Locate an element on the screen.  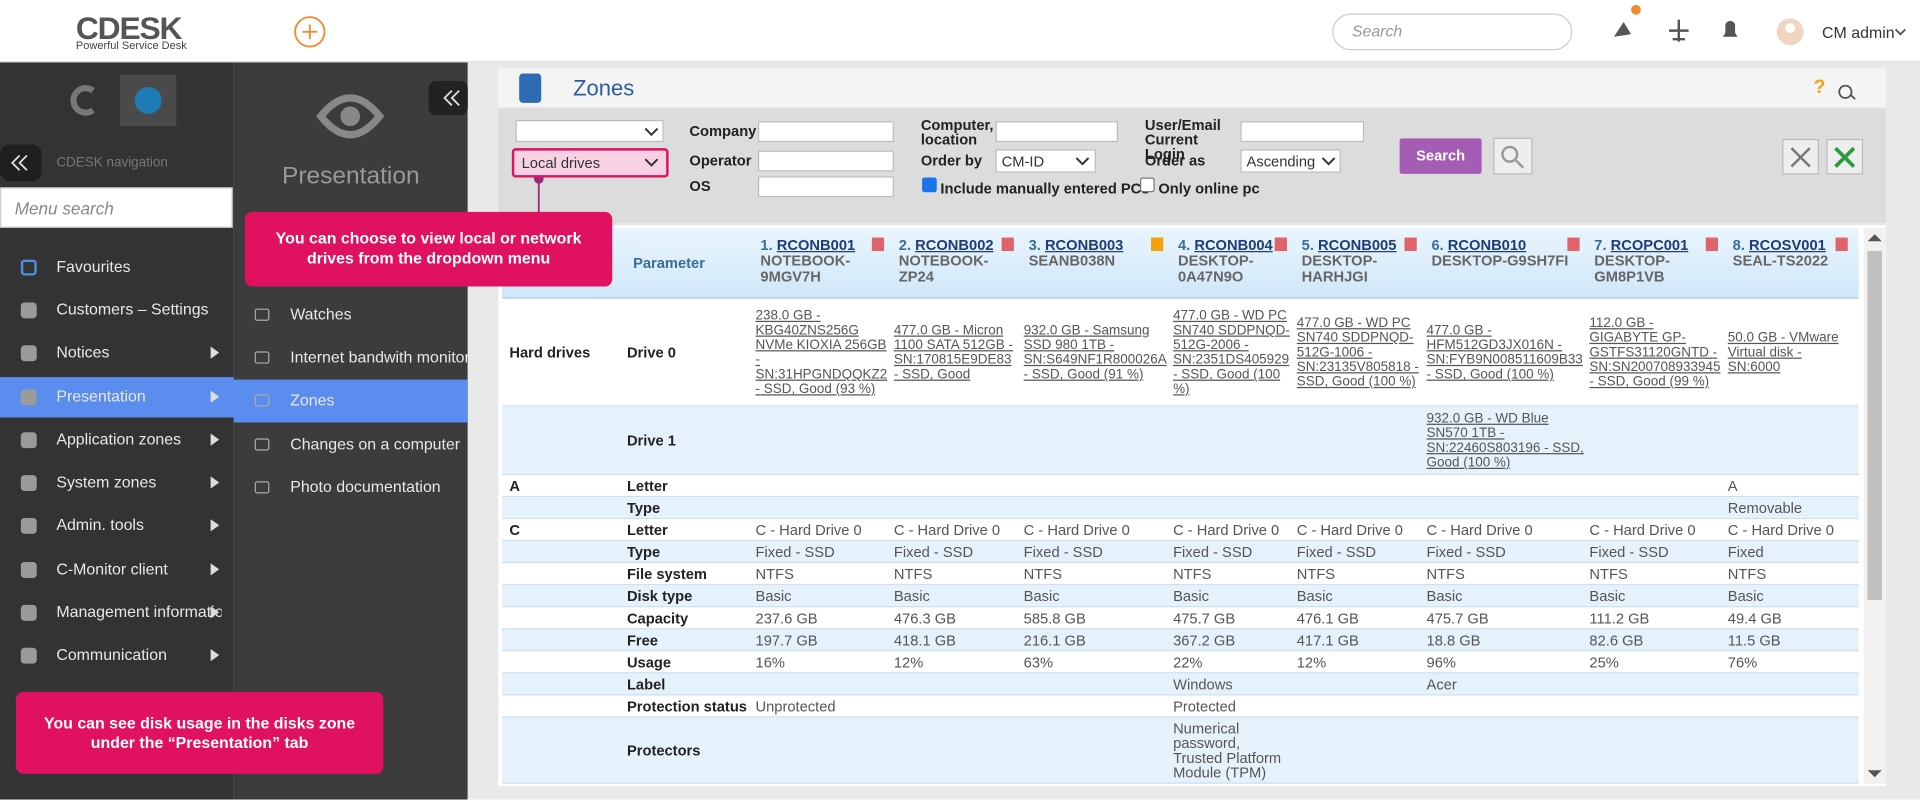
nav-item: Admin. tools is located at coordinates (100, 524).